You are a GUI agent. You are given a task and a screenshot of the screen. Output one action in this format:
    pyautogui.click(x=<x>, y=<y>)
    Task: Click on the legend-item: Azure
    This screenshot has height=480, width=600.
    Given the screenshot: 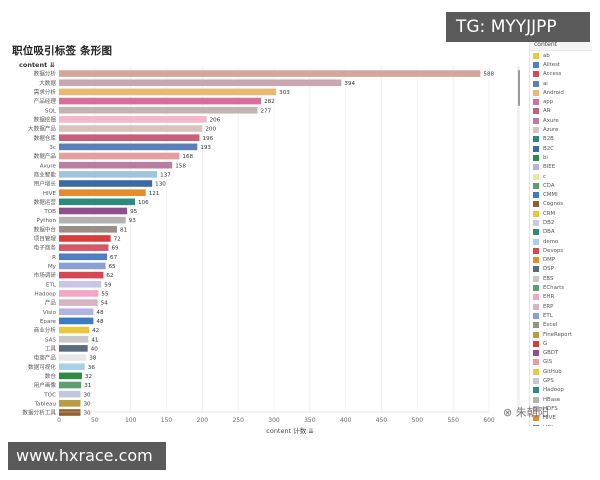 What is the action you would take?
    pyautogui.click(x=561, y=129)
    